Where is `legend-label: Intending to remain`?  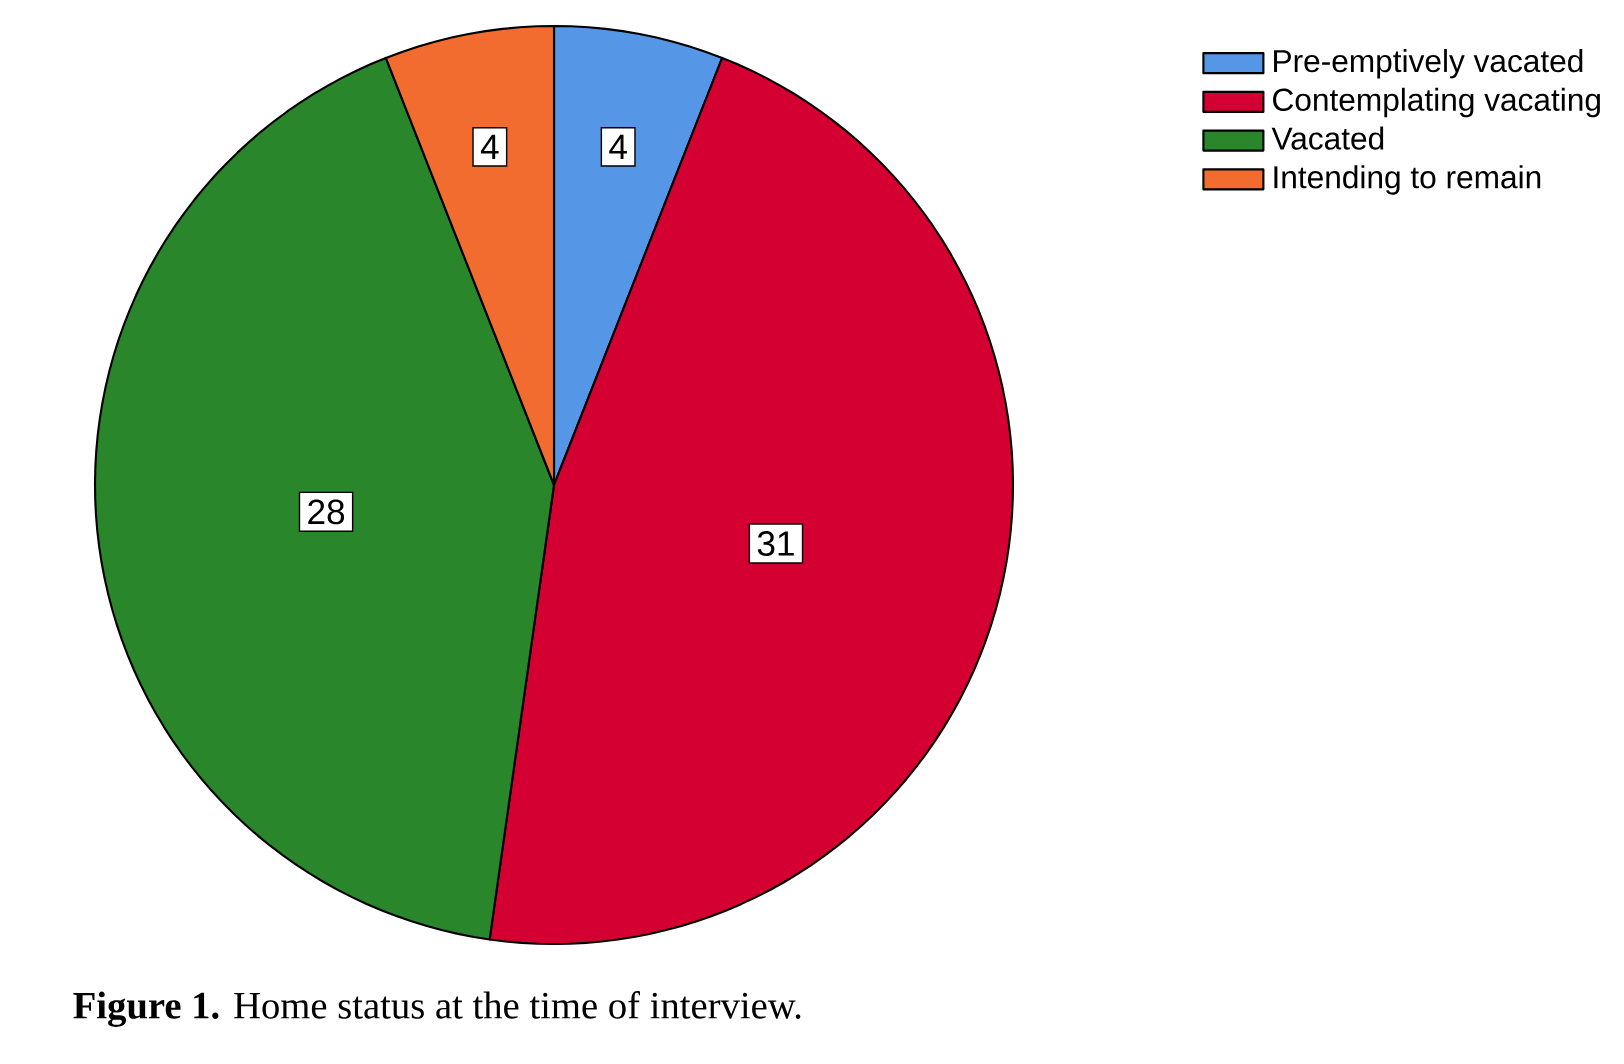
legend-label: Intending to remain is located at coordinates (1407, 180).